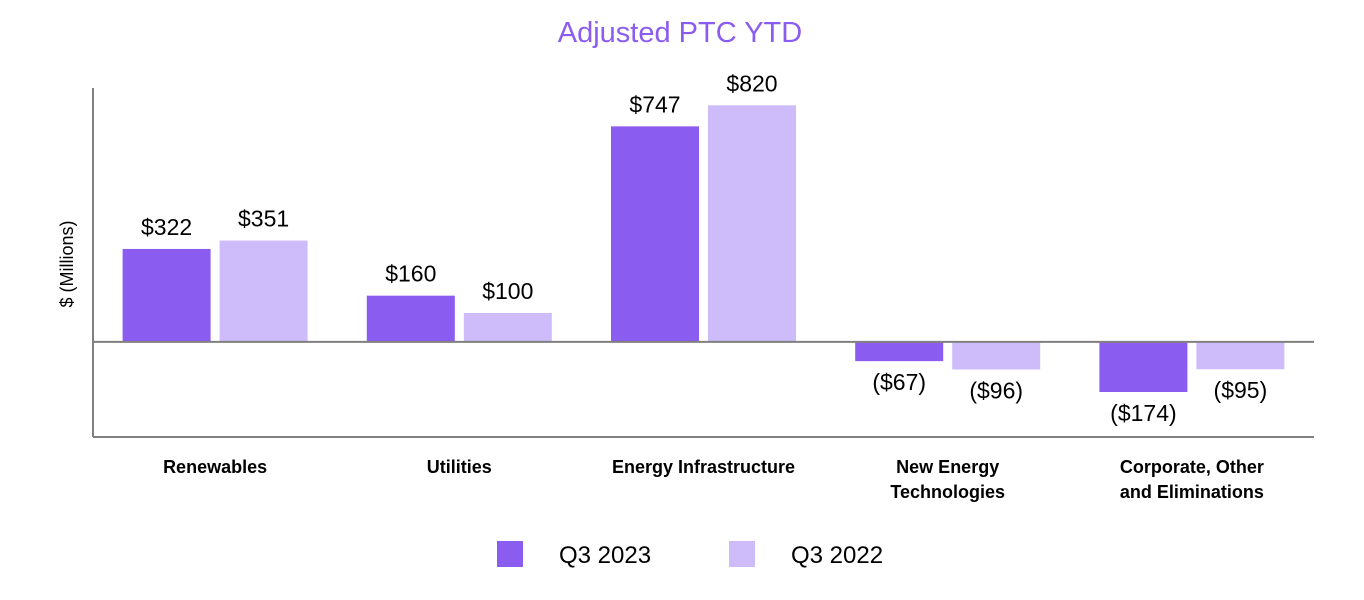 The height and width of the screenshot is (600, 1364). What do you see at coordinates (947, 492) in the screenshot?
I see `category-label: Technologies` at bounding box center [947, 492].